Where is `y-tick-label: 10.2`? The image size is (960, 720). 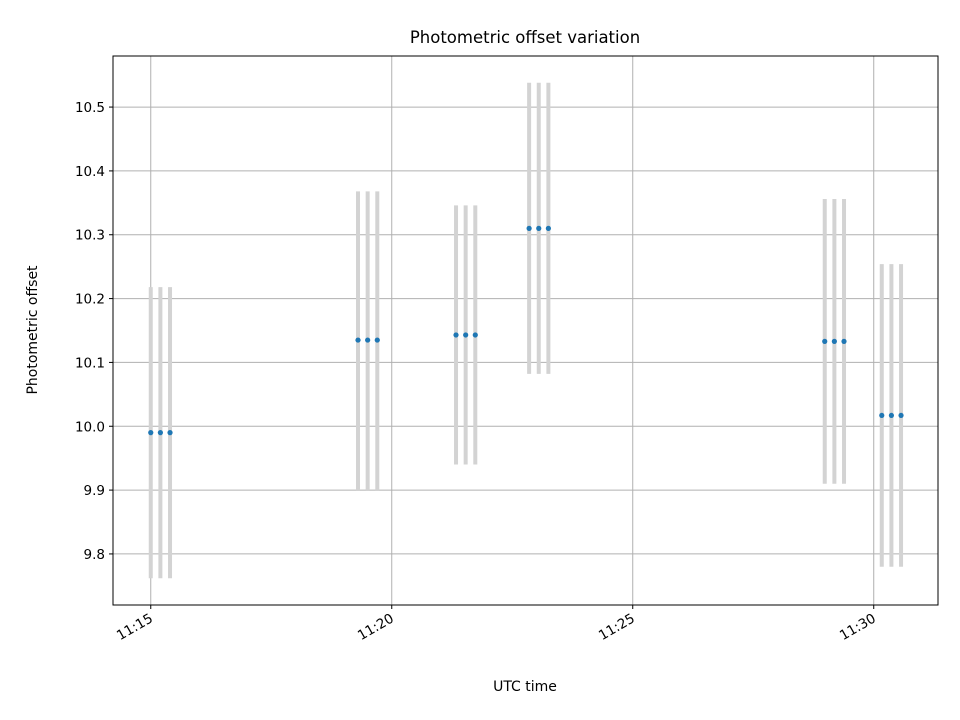
y-tick-label: 10.2 is located at coordinates (90, 300).